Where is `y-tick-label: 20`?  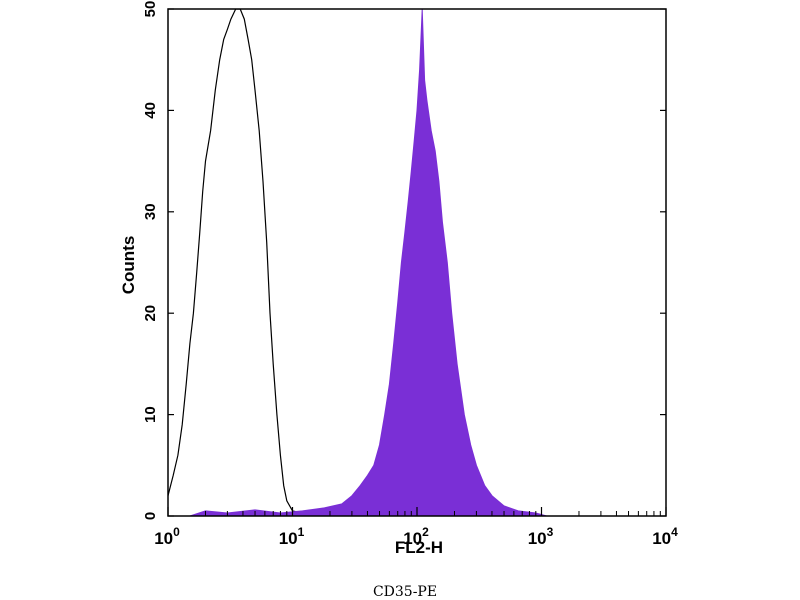 y-tick-label: 20 is located at coordinates (150, 313).